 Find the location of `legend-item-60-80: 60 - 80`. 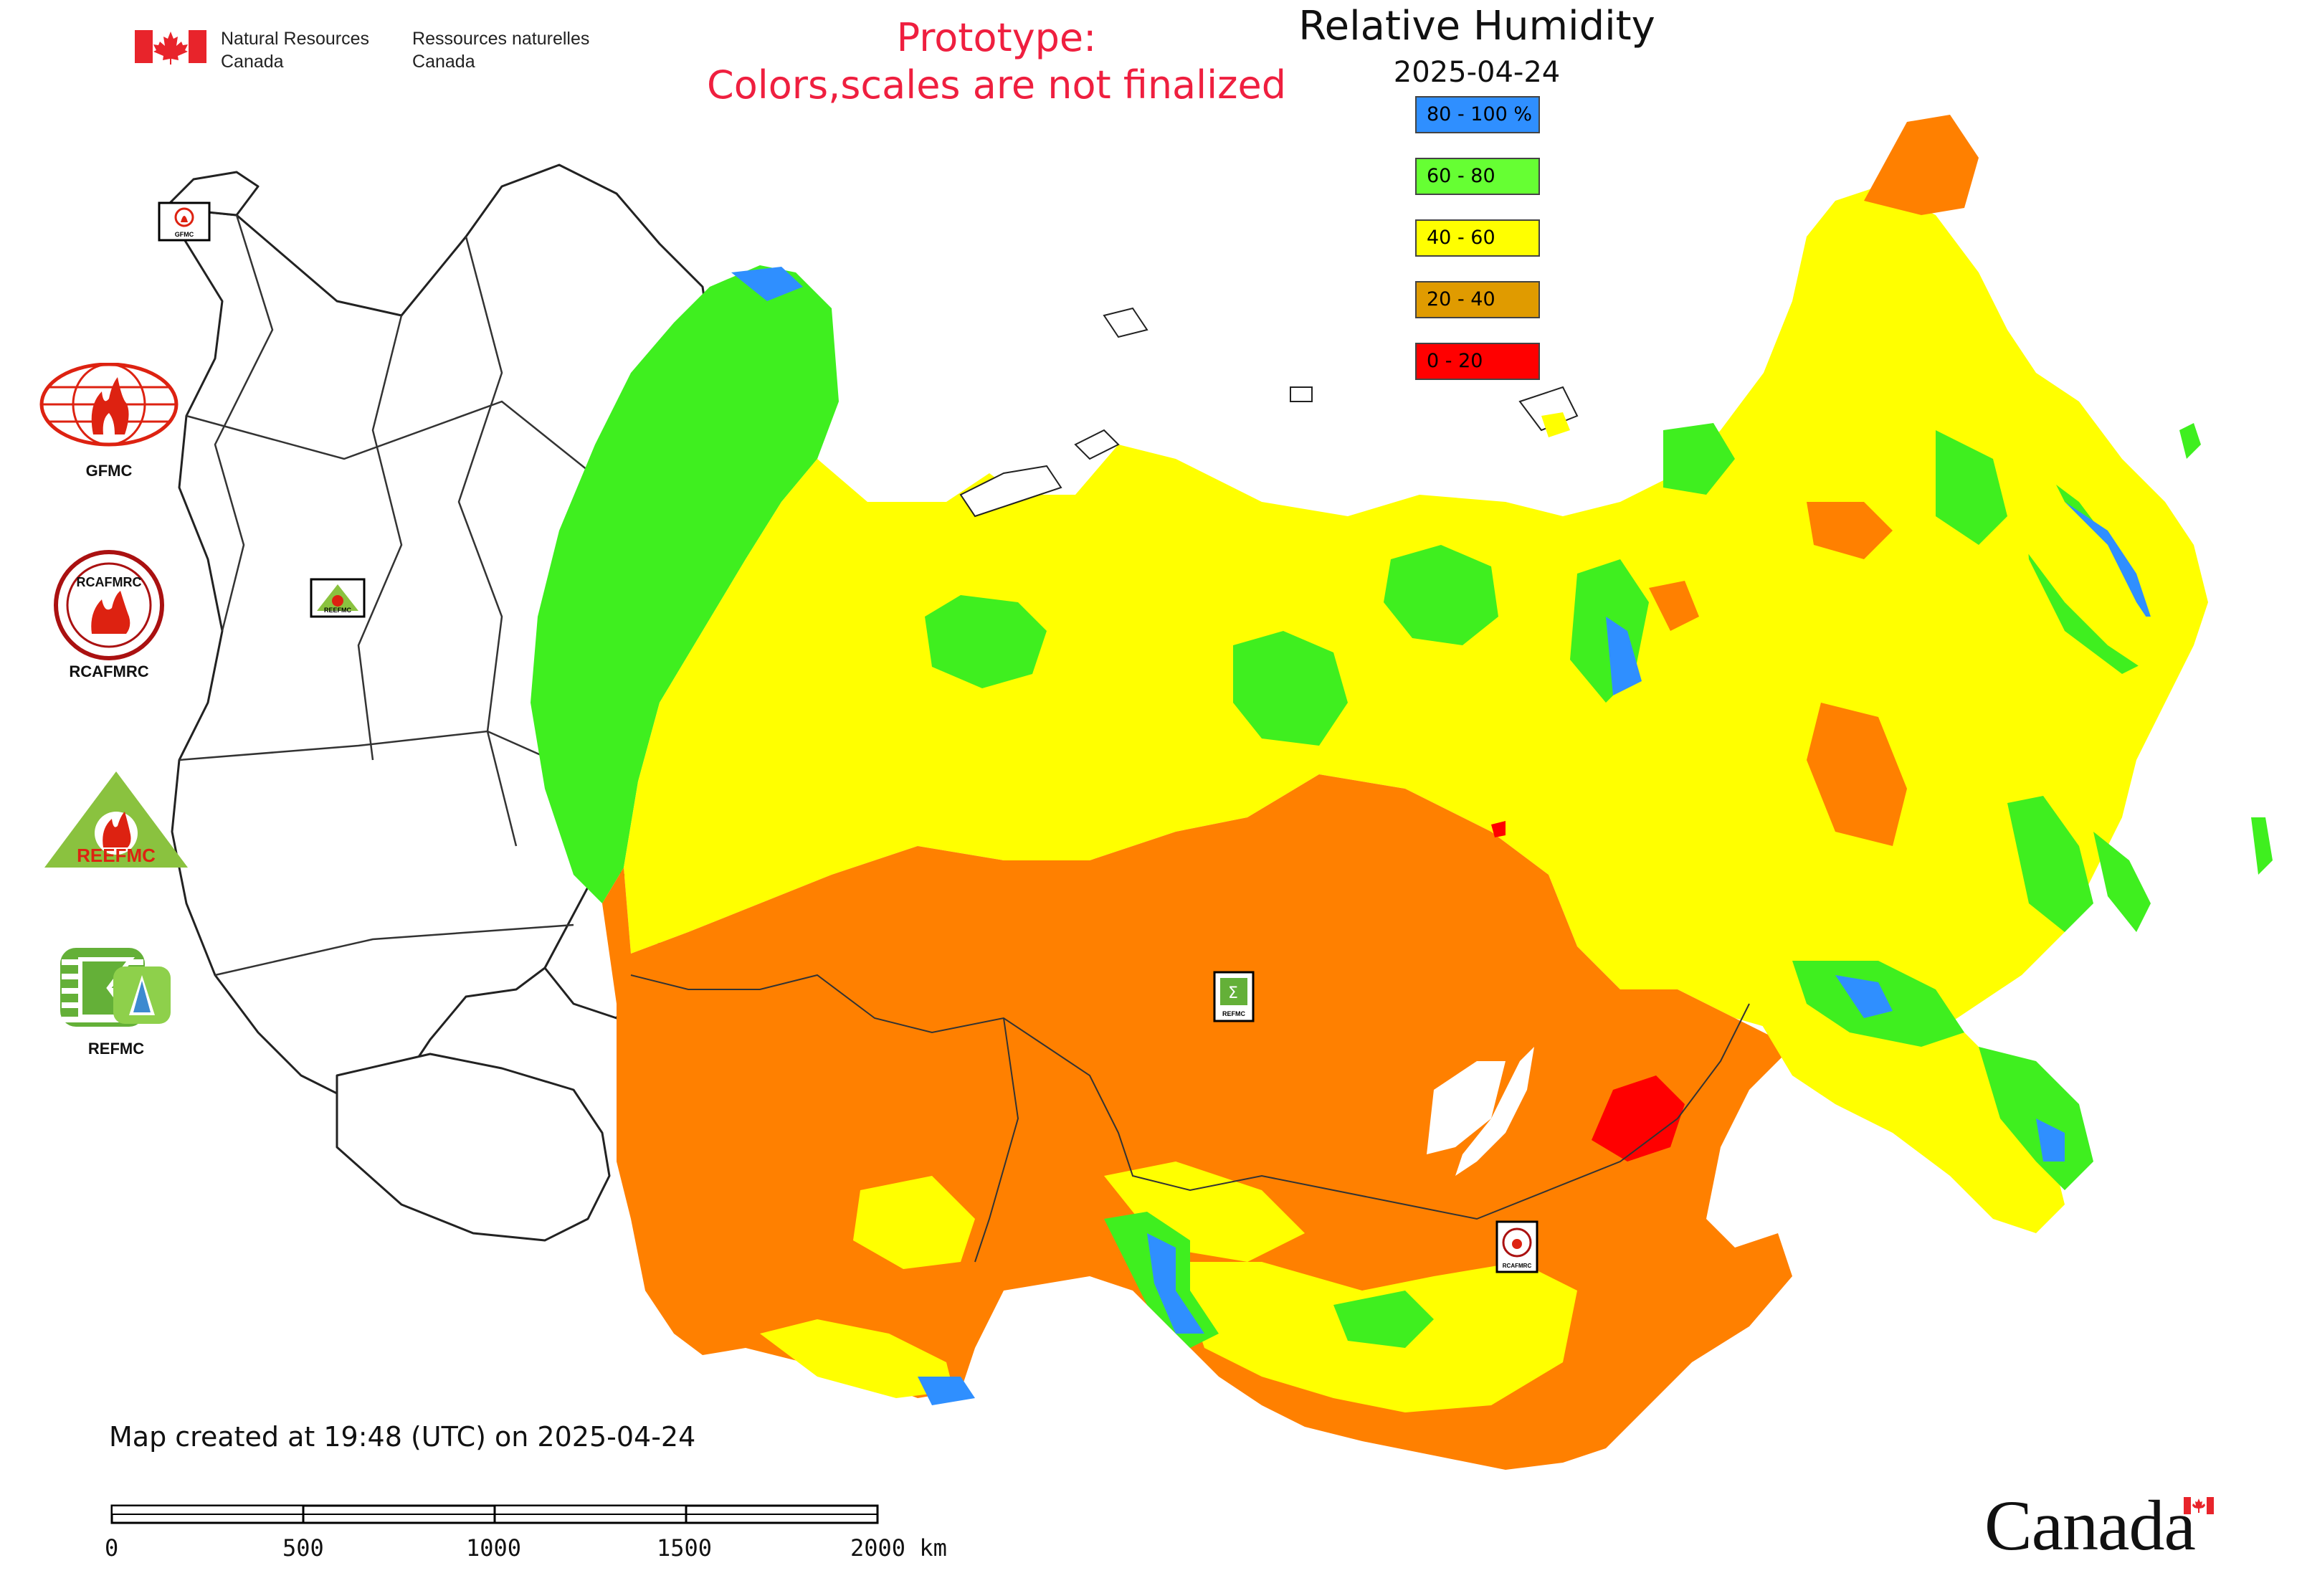

legend-item-60-80: 60 - 80 is located at coordinates (1477, 176).